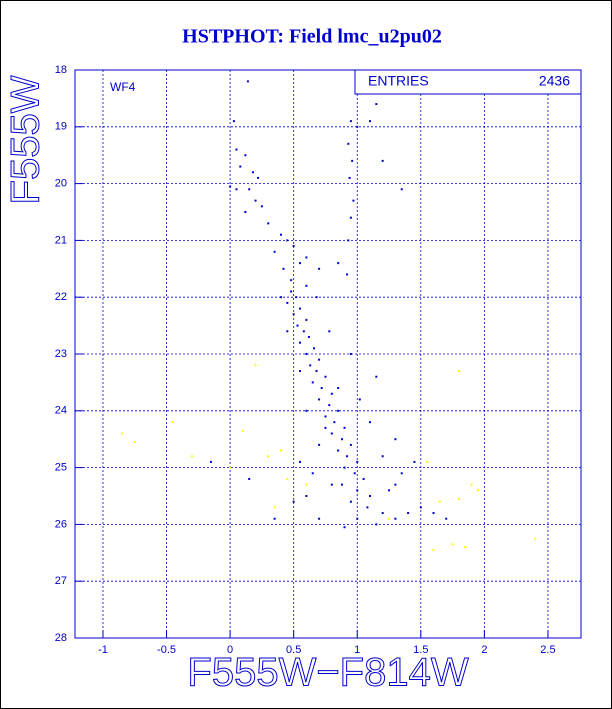 Image resolution: width=612 pixels, height=709 pixels. I want to click on stats-box, so click(468, 82).